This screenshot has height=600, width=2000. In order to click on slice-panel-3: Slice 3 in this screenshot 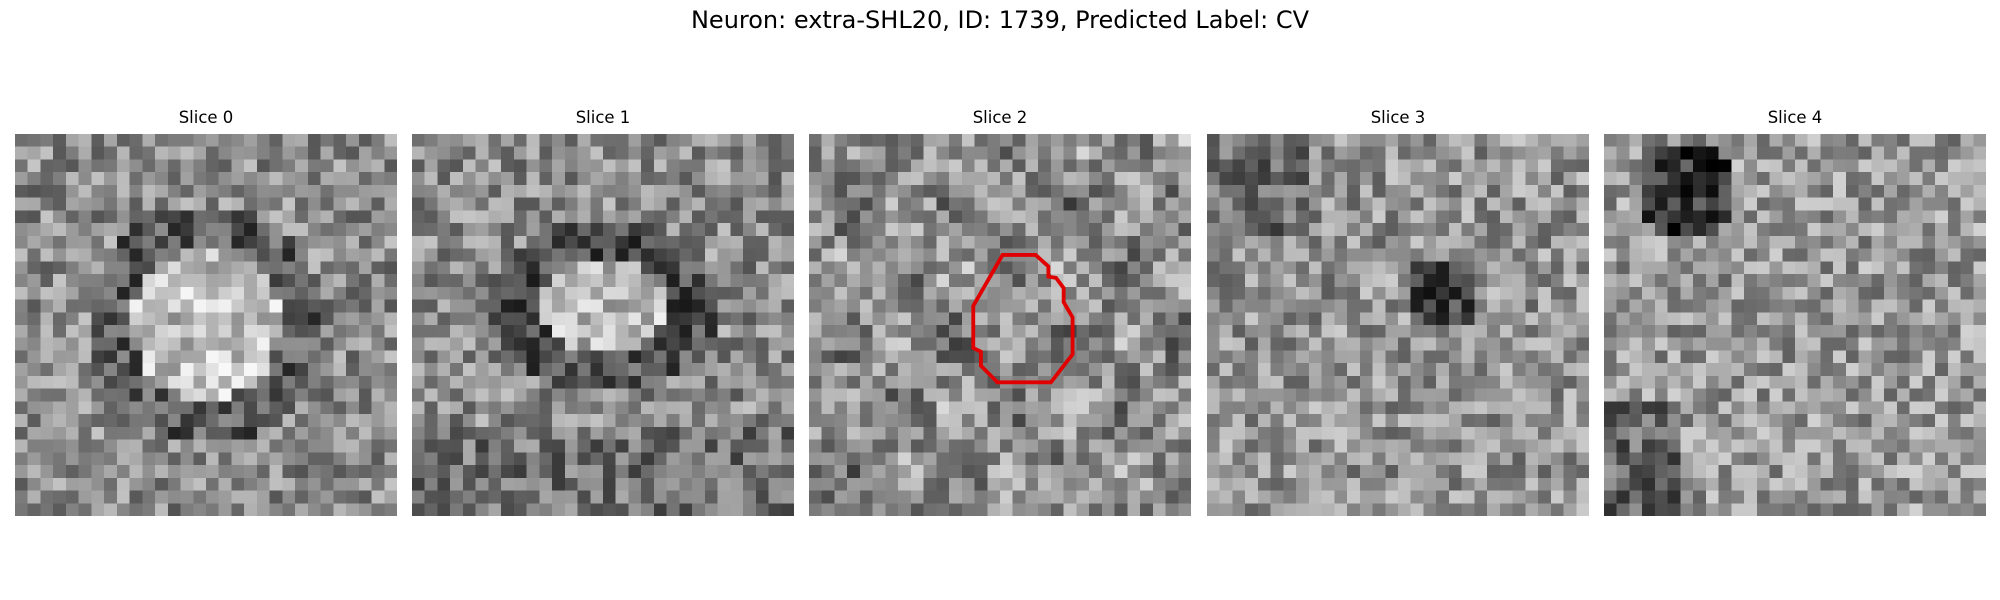, I will do `click(1398, 313)`.